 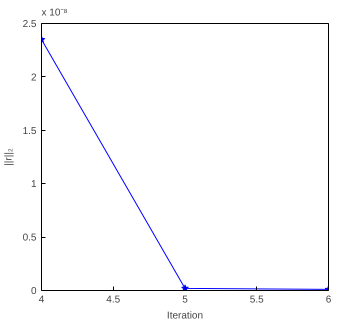 What do you see at coordinates (29, 238) in the screenshot?
I see `y-tick-label: 0.5` at bounding box center [29, 238].